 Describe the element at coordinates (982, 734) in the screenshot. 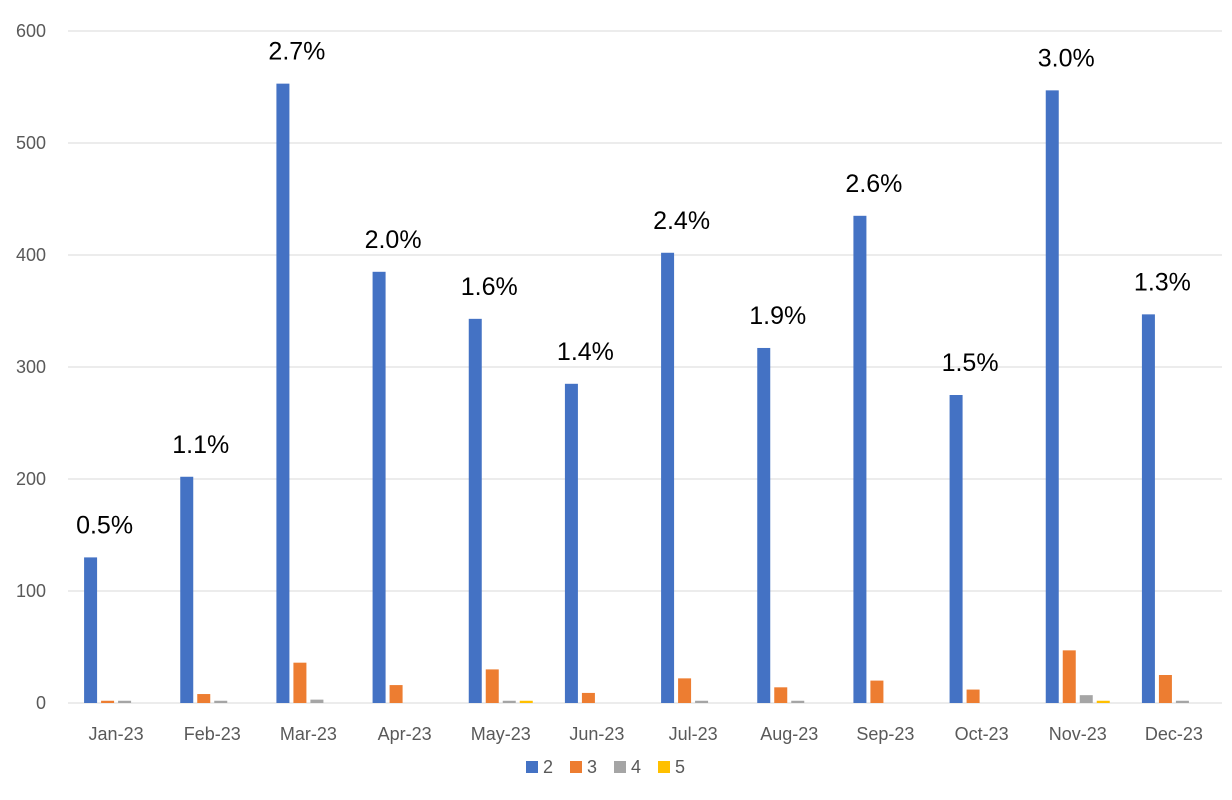

I see `x-tick-label: Oct-23` at that location.